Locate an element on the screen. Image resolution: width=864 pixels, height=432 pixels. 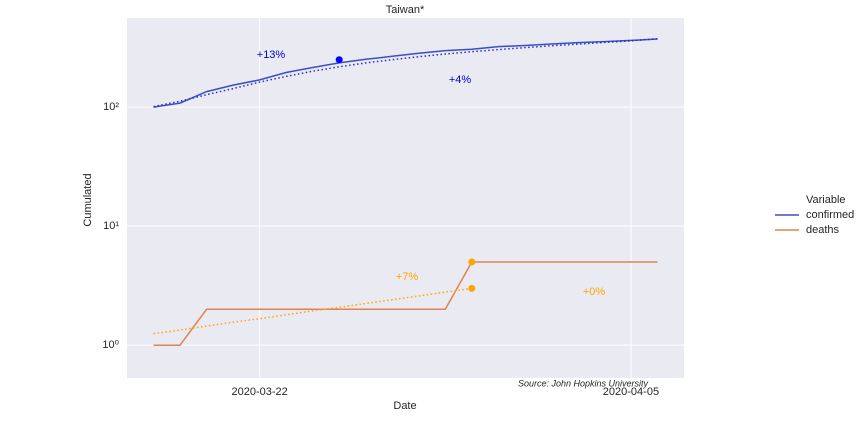
x-axis-label: Date is located at coordinates (404, 406).